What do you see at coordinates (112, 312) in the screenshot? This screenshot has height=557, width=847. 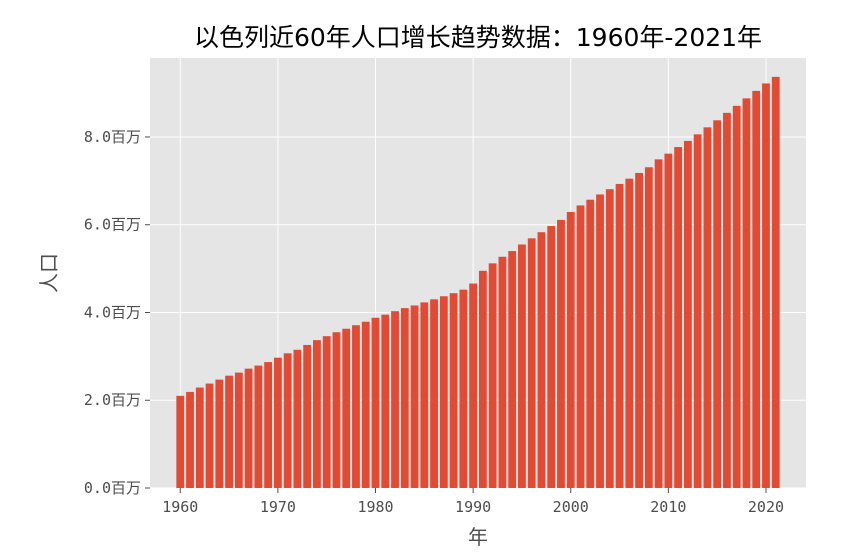 I see `y-tick-label: 4.0百万` at bounding box center [112, 312].